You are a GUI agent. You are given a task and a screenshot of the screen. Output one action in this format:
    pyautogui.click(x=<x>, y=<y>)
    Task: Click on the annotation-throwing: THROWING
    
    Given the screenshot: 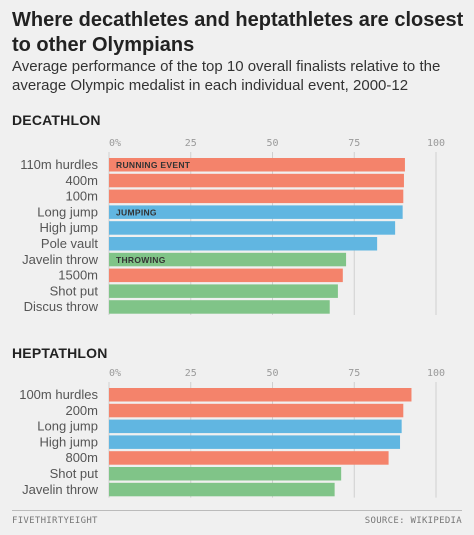 What is the action you would take?
    pyautogui.click(x=141, y=260)
    